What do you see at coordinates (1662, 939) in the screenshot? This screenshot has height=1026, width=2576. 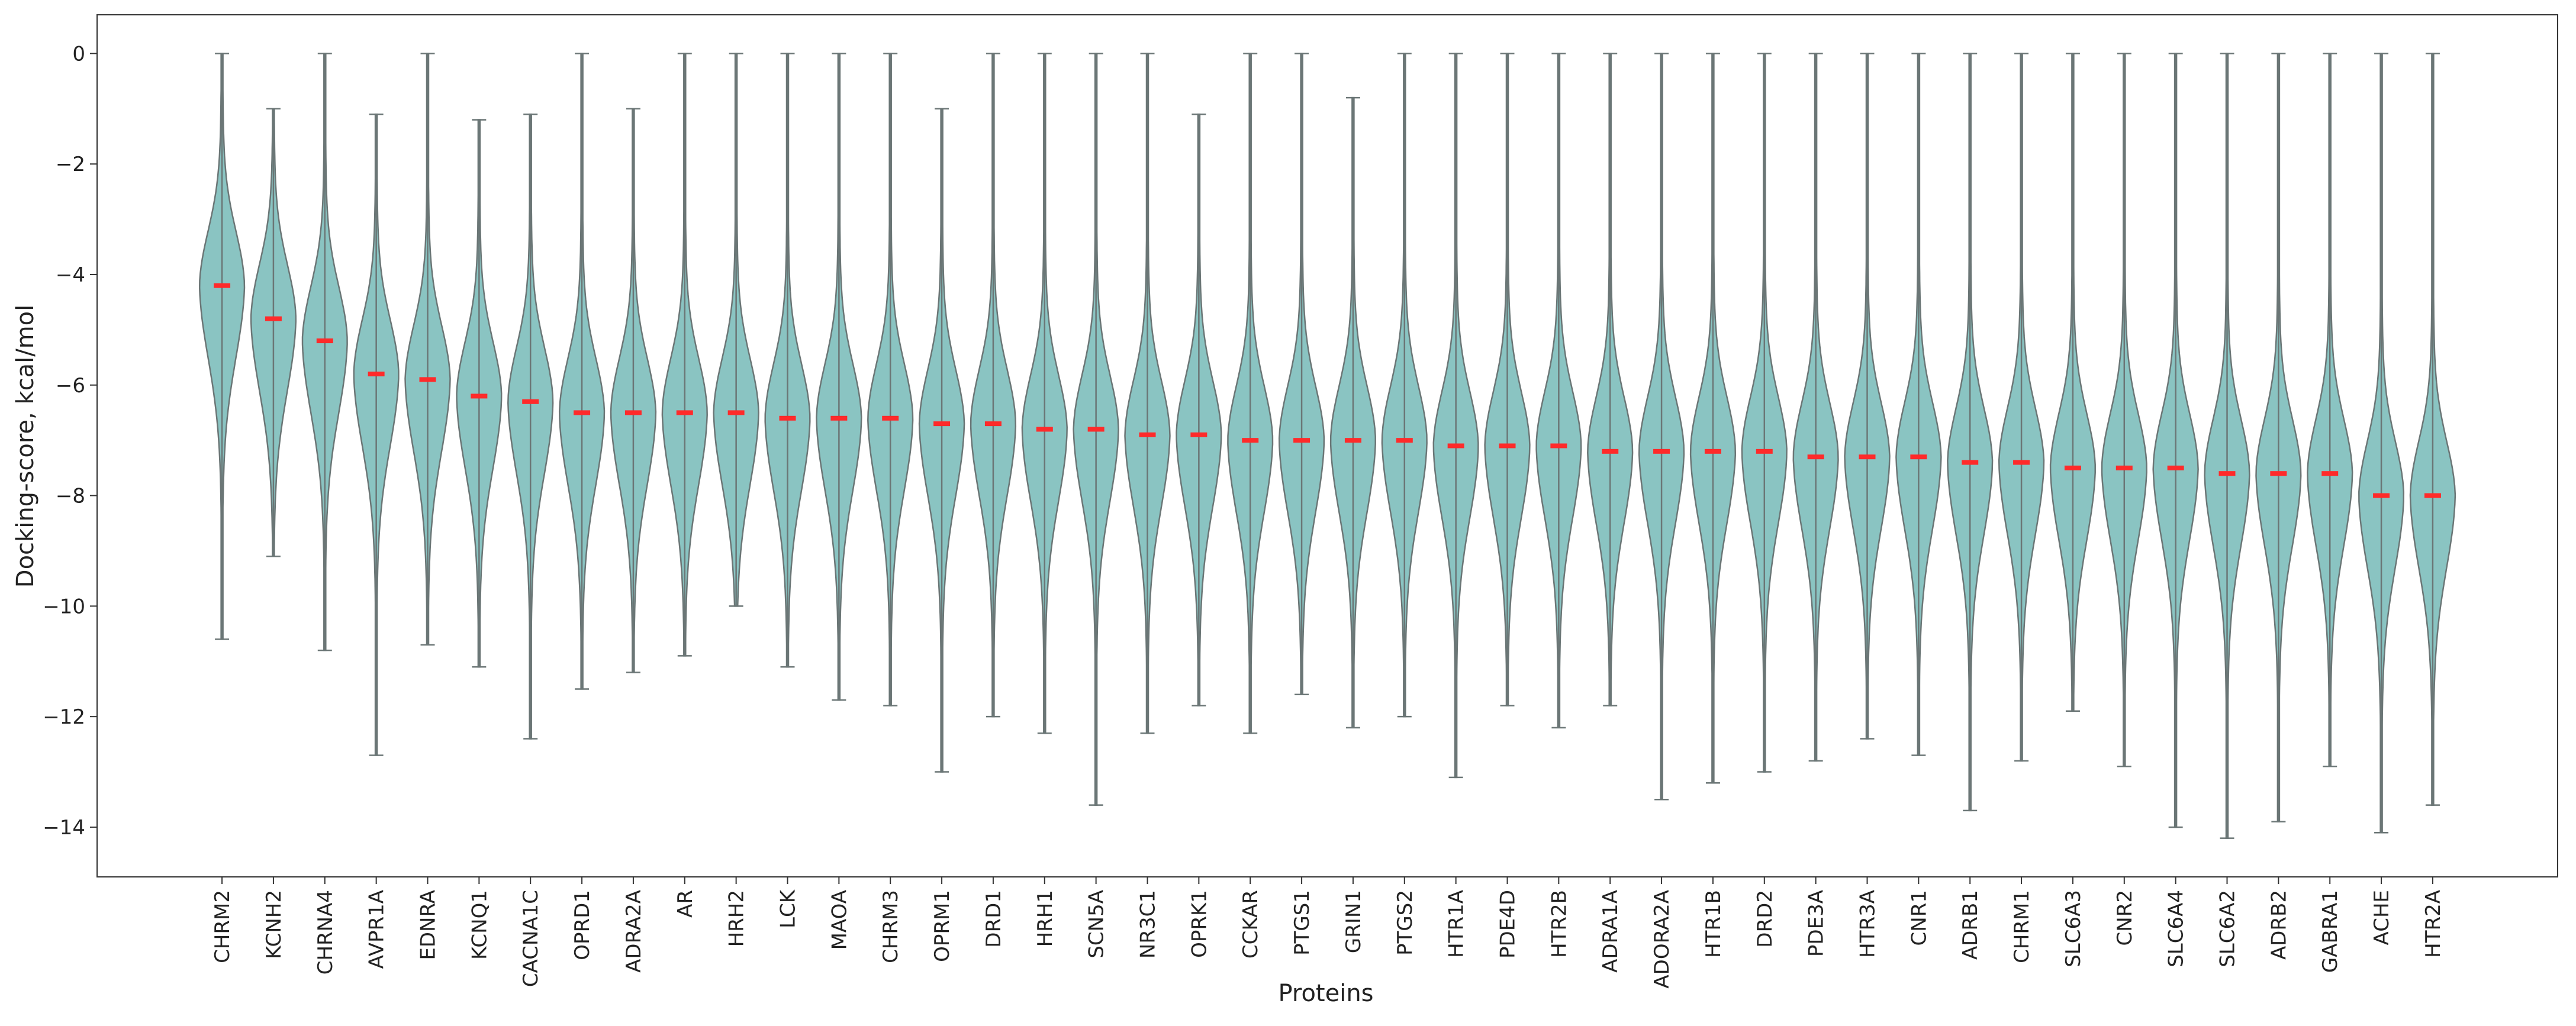 I see `x-tick-label: ADORA2A` at bounding box center [1662, 939].